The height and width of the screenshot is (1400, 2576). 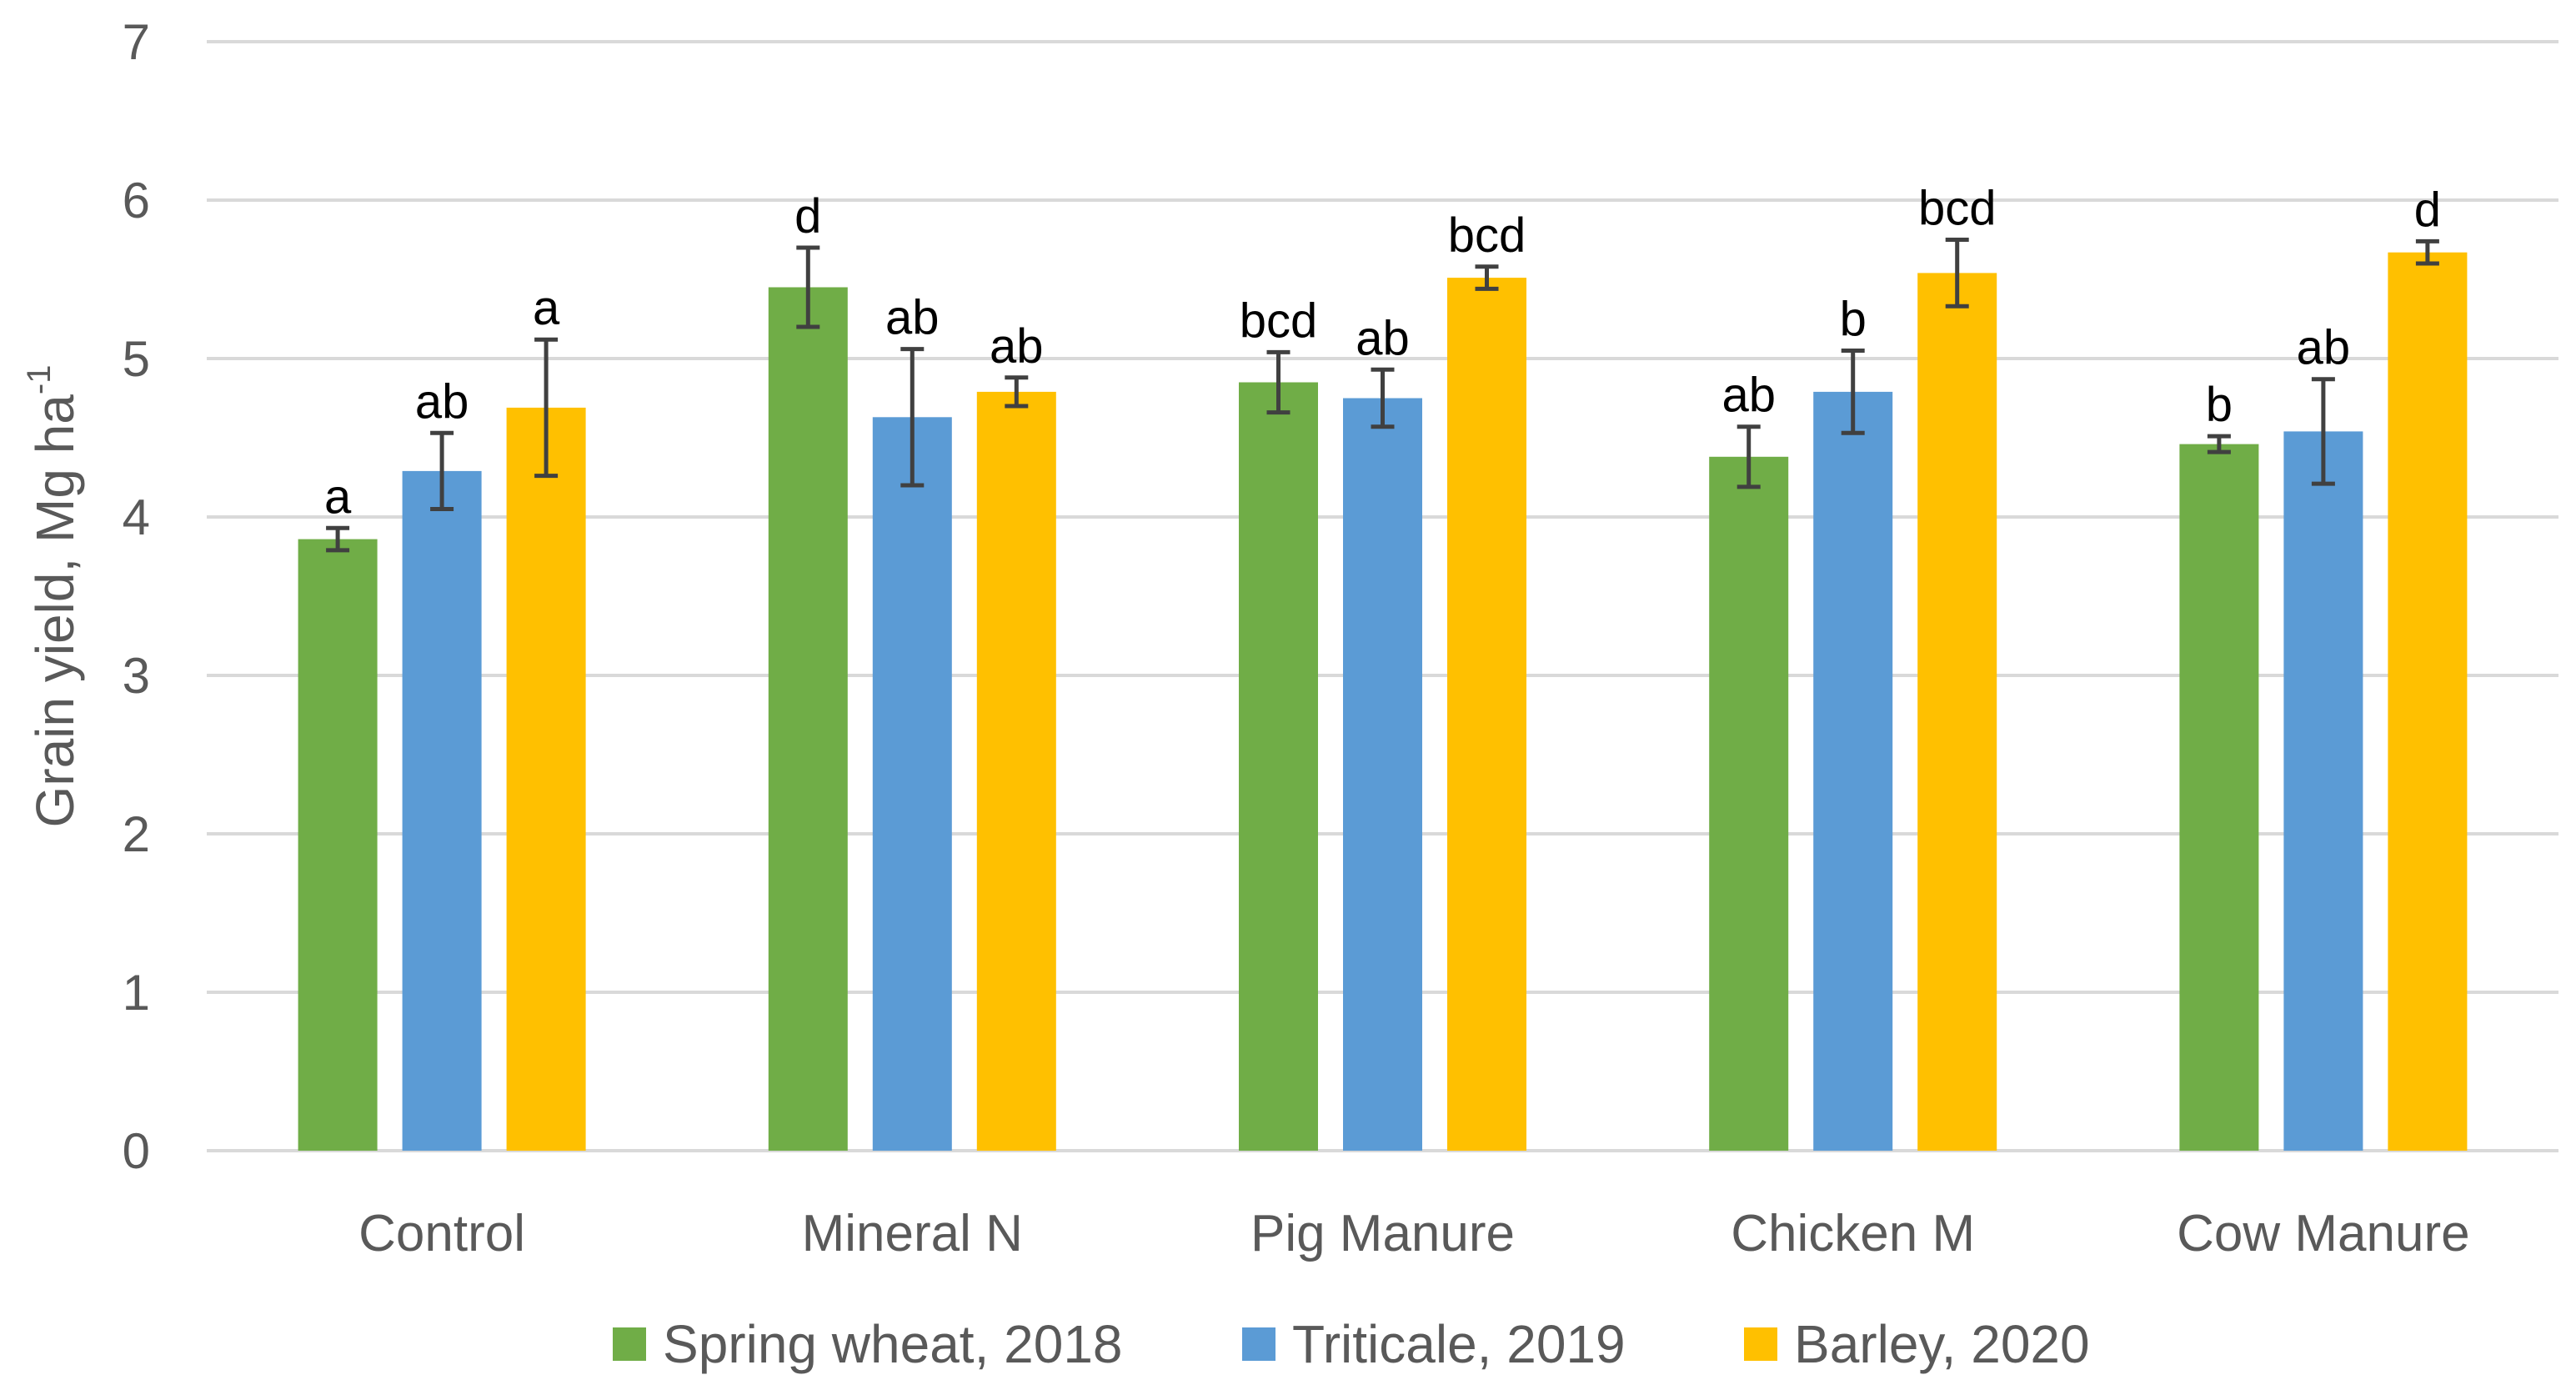 I want to click on x-tick-label: Chicken M, so click(x=1853, y=1233).